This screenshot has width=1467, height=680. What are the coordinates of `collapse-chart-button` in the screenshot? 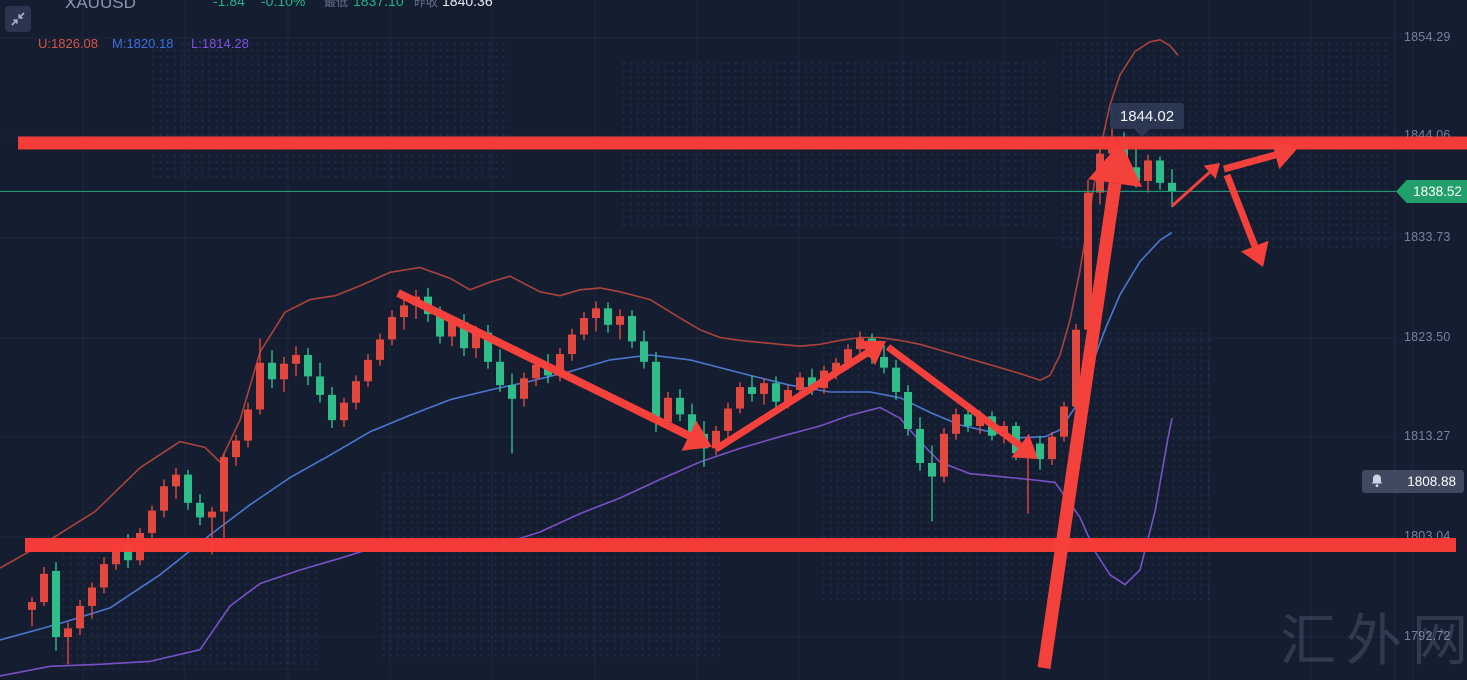 It's located at (18, 19).